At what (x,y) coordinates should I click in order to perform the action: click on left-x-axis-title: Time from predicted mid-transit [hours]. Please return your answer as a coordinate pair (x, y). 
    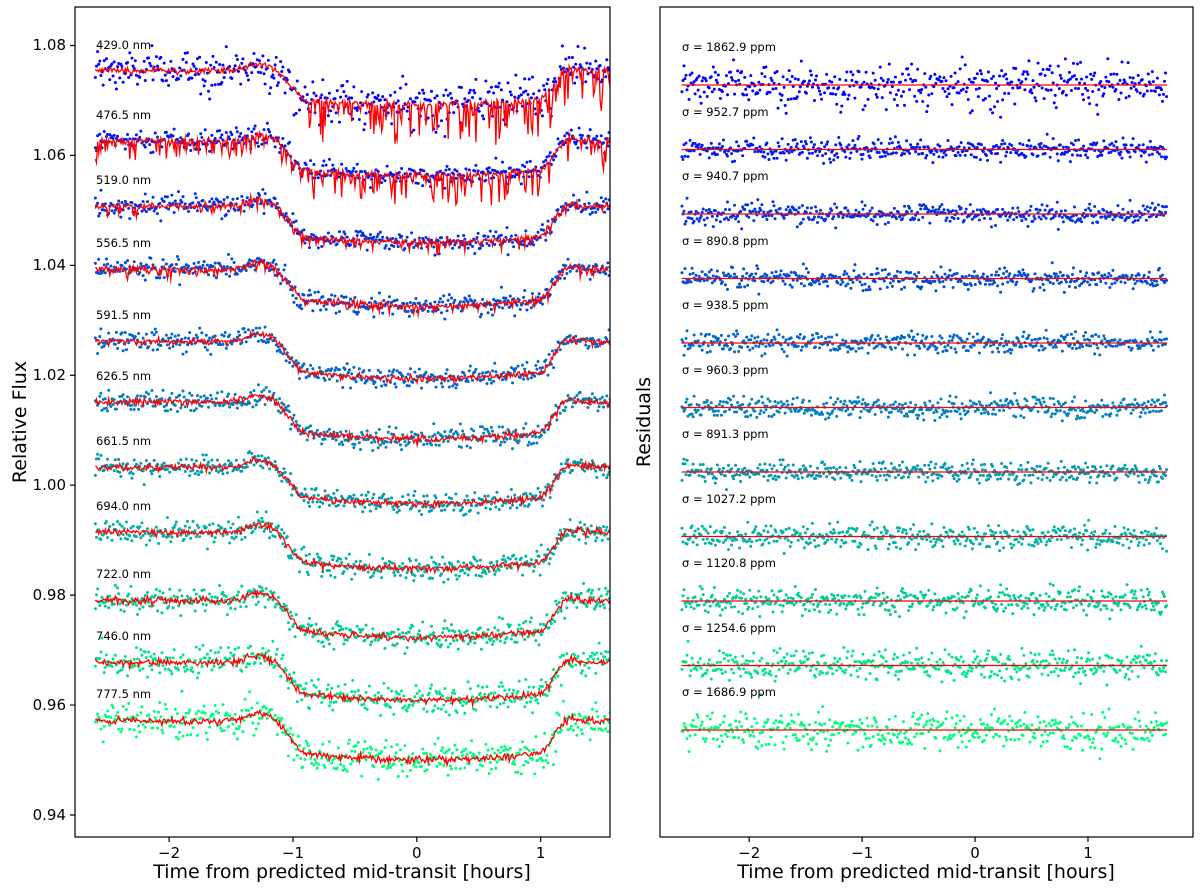
    Looking at the image, I should click on (342, 872).